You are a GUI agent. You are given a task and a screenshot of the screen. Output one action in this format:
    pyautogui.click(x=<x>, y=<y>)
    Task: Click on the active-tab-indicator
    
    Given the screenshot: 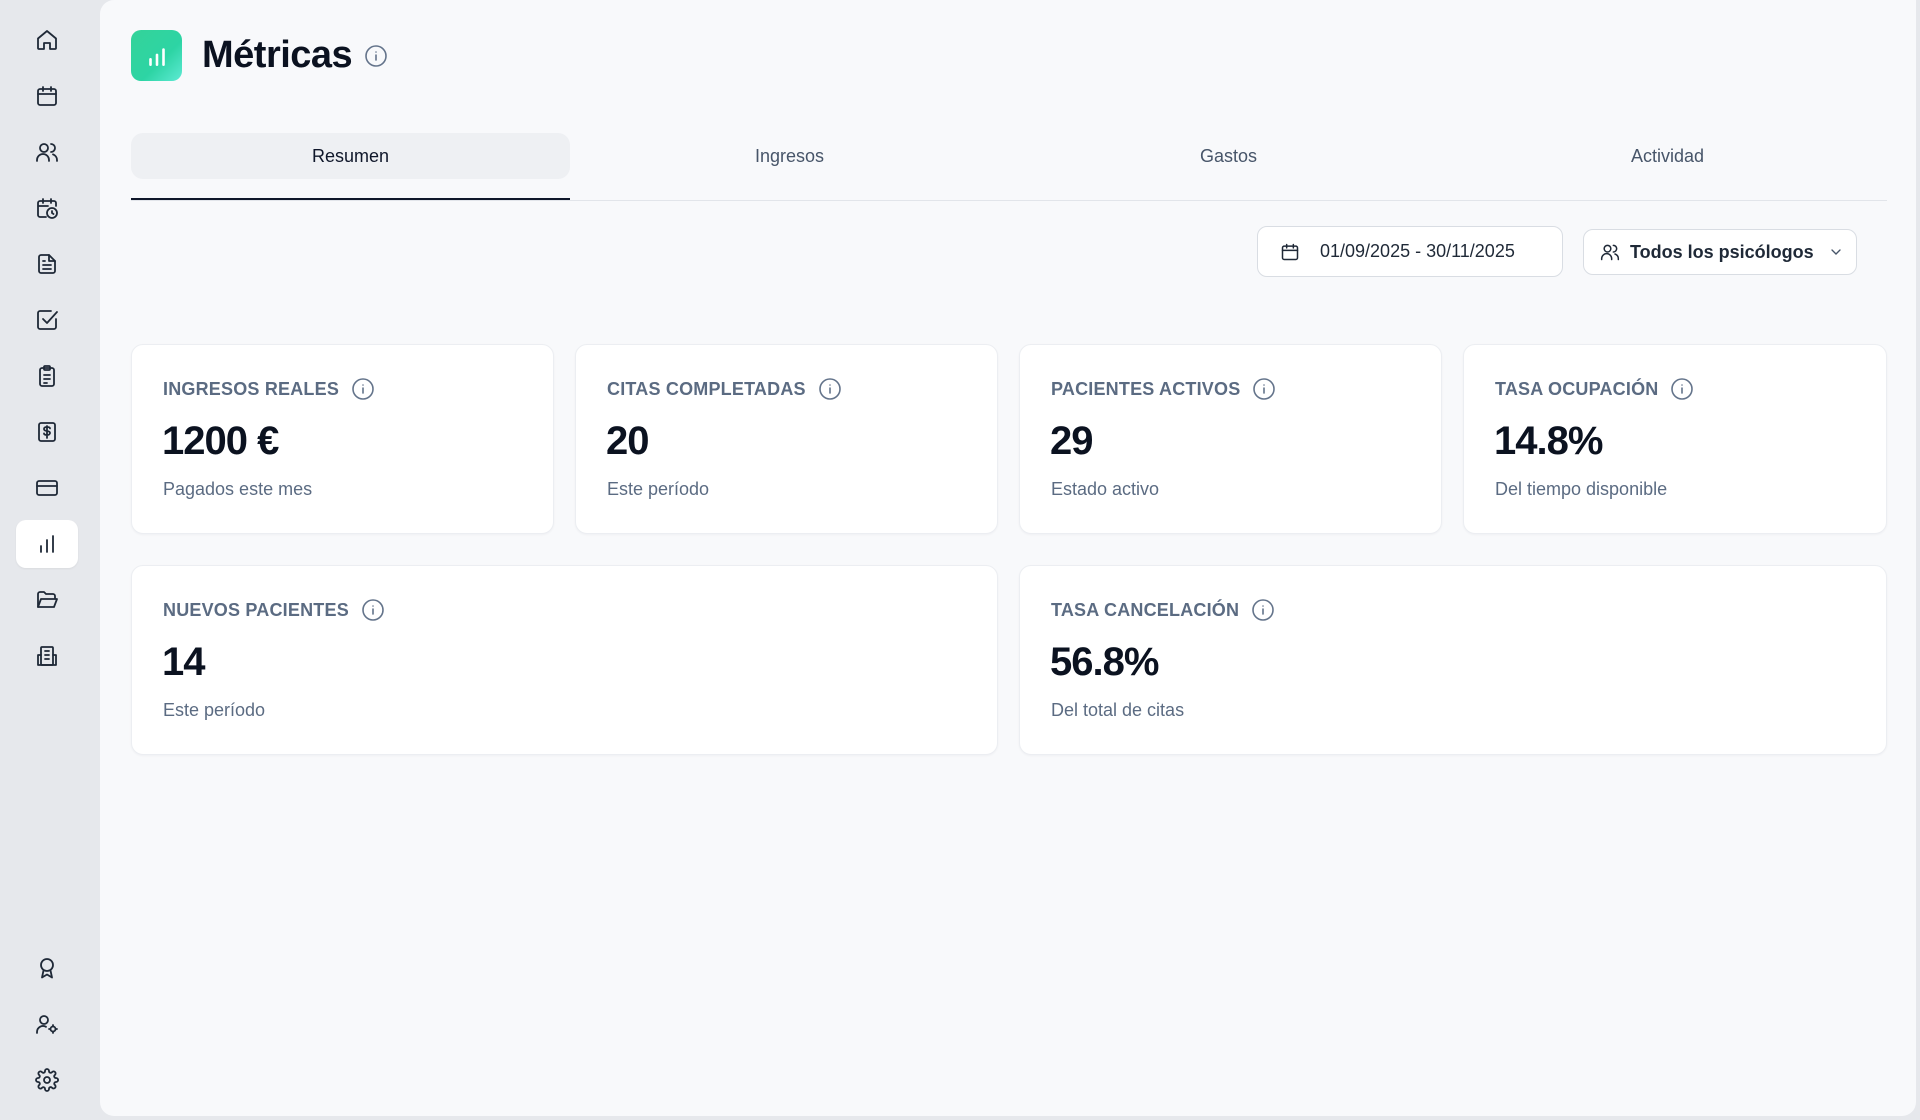 What is the action you would take?
    pyautogui.click(x=350, y=199)
    